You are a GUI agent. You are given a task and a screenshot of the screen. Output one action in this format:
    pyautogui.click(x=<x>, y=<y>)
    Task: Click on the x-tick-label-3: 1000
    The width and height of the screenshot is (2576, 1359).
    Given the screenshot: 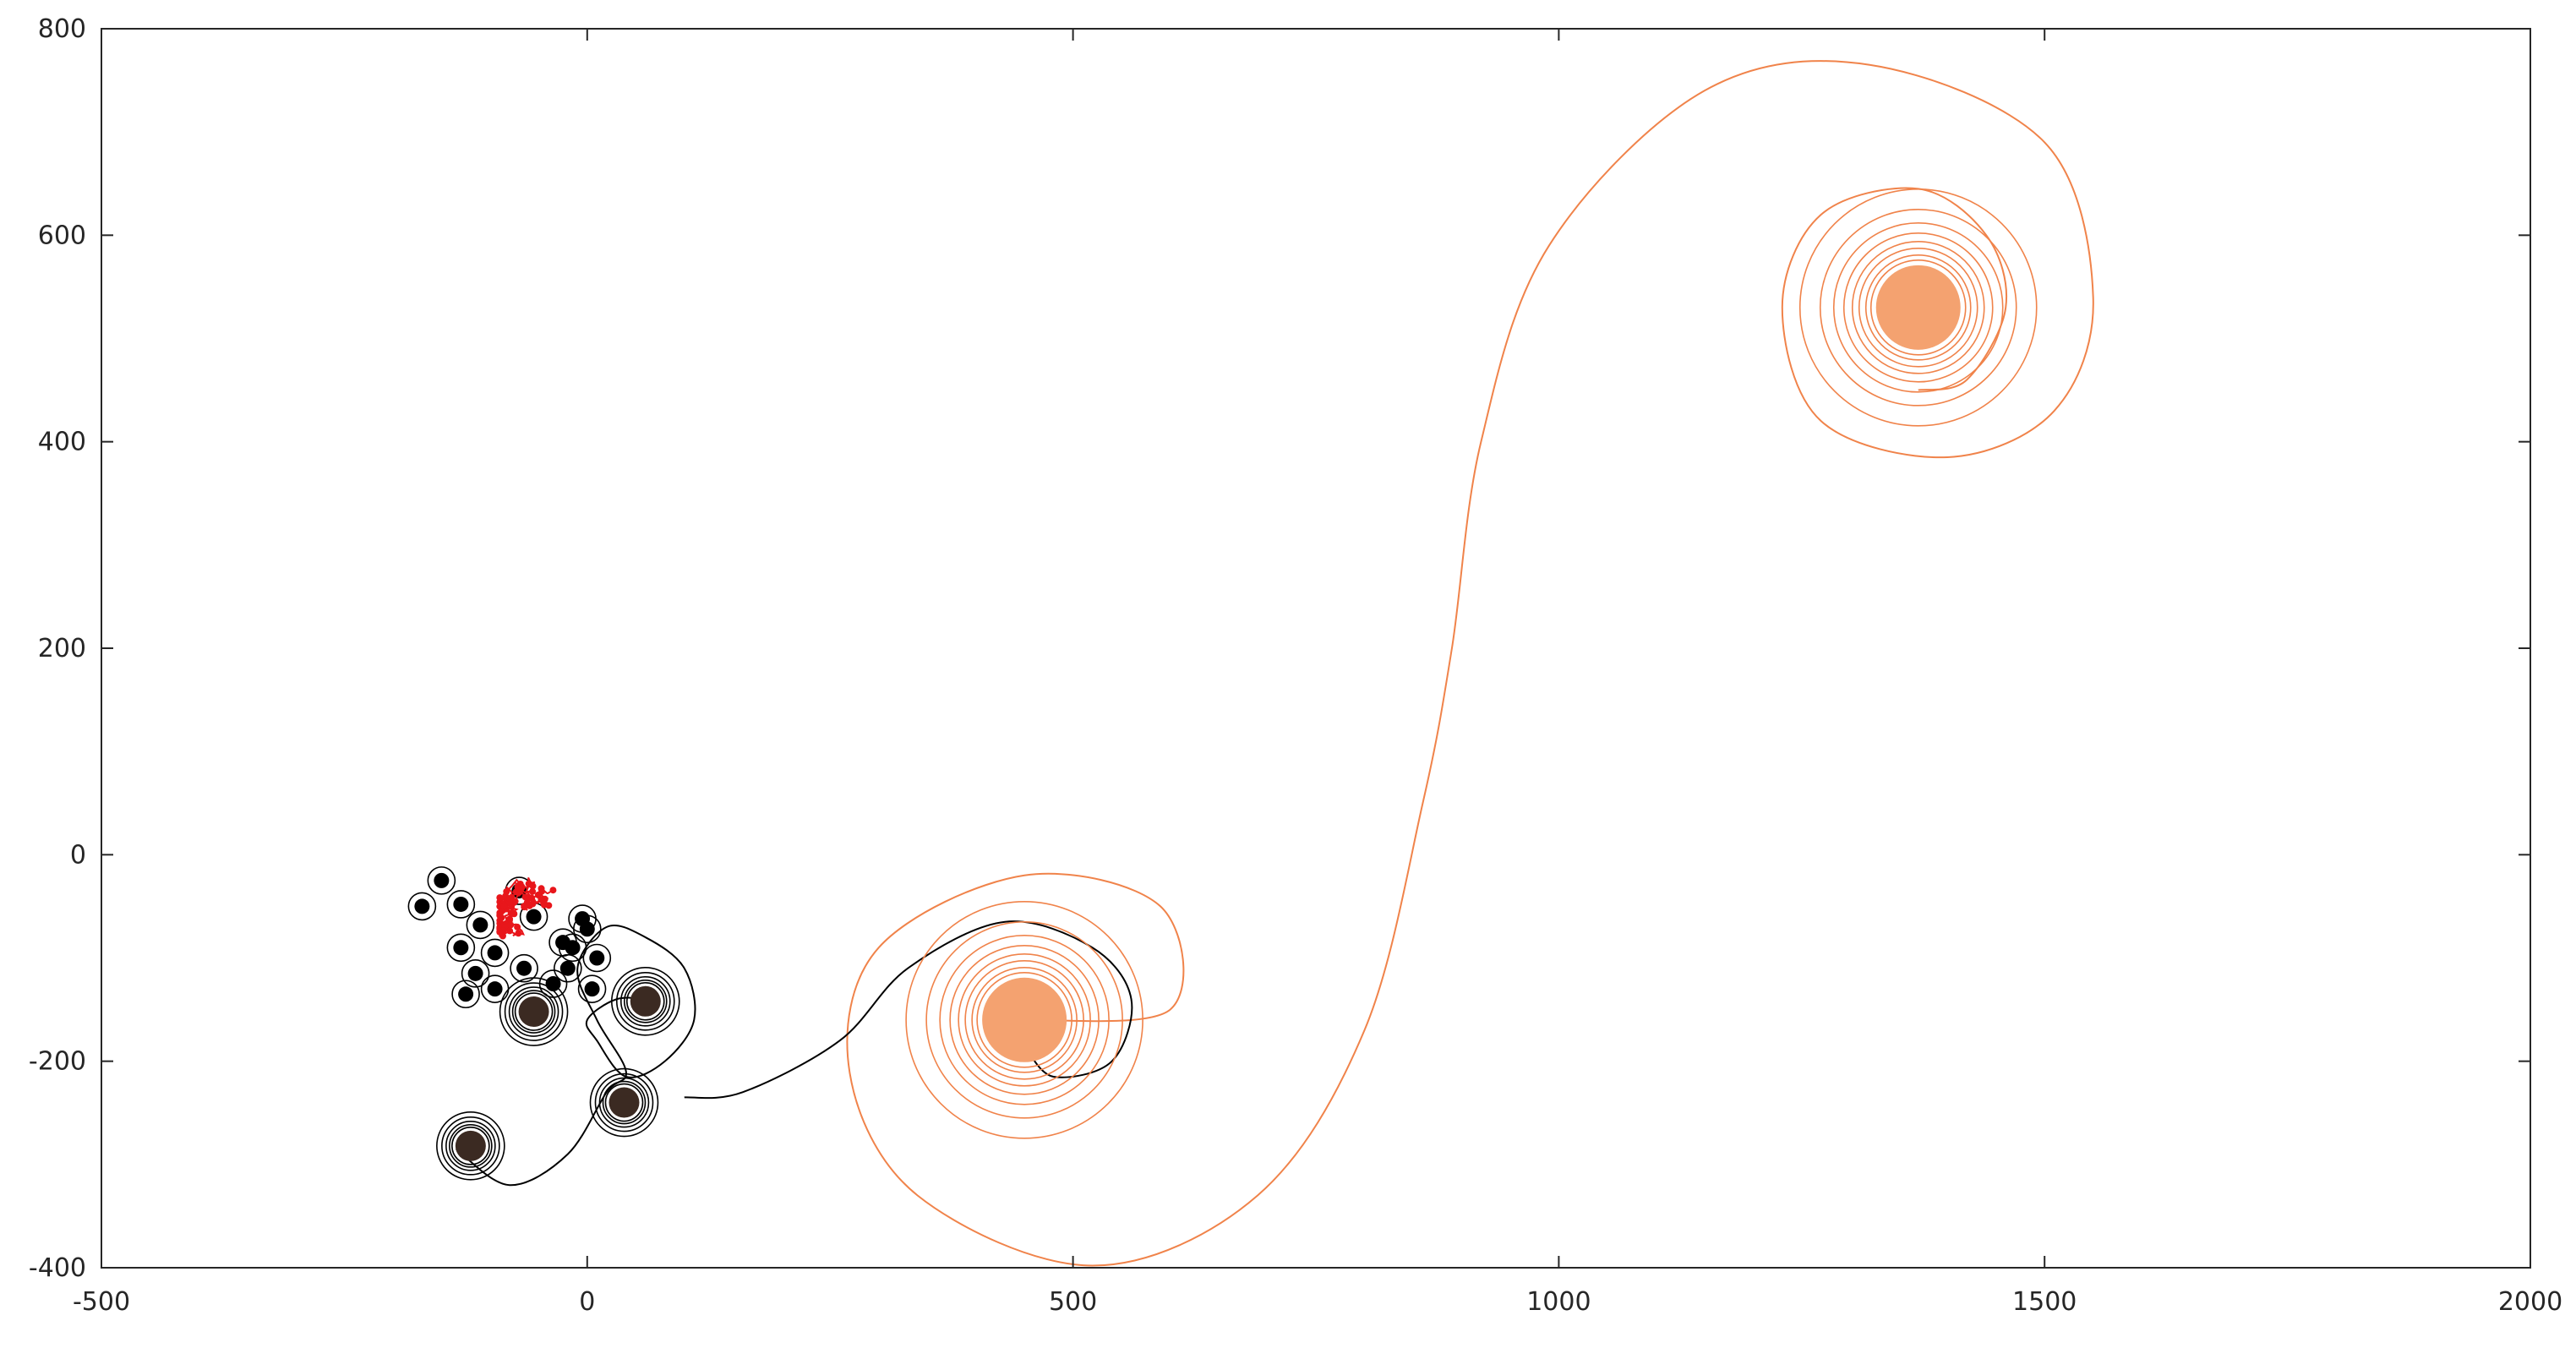 What is the action you would take?
    pyautogui.click(x=1558, y=1302)
    